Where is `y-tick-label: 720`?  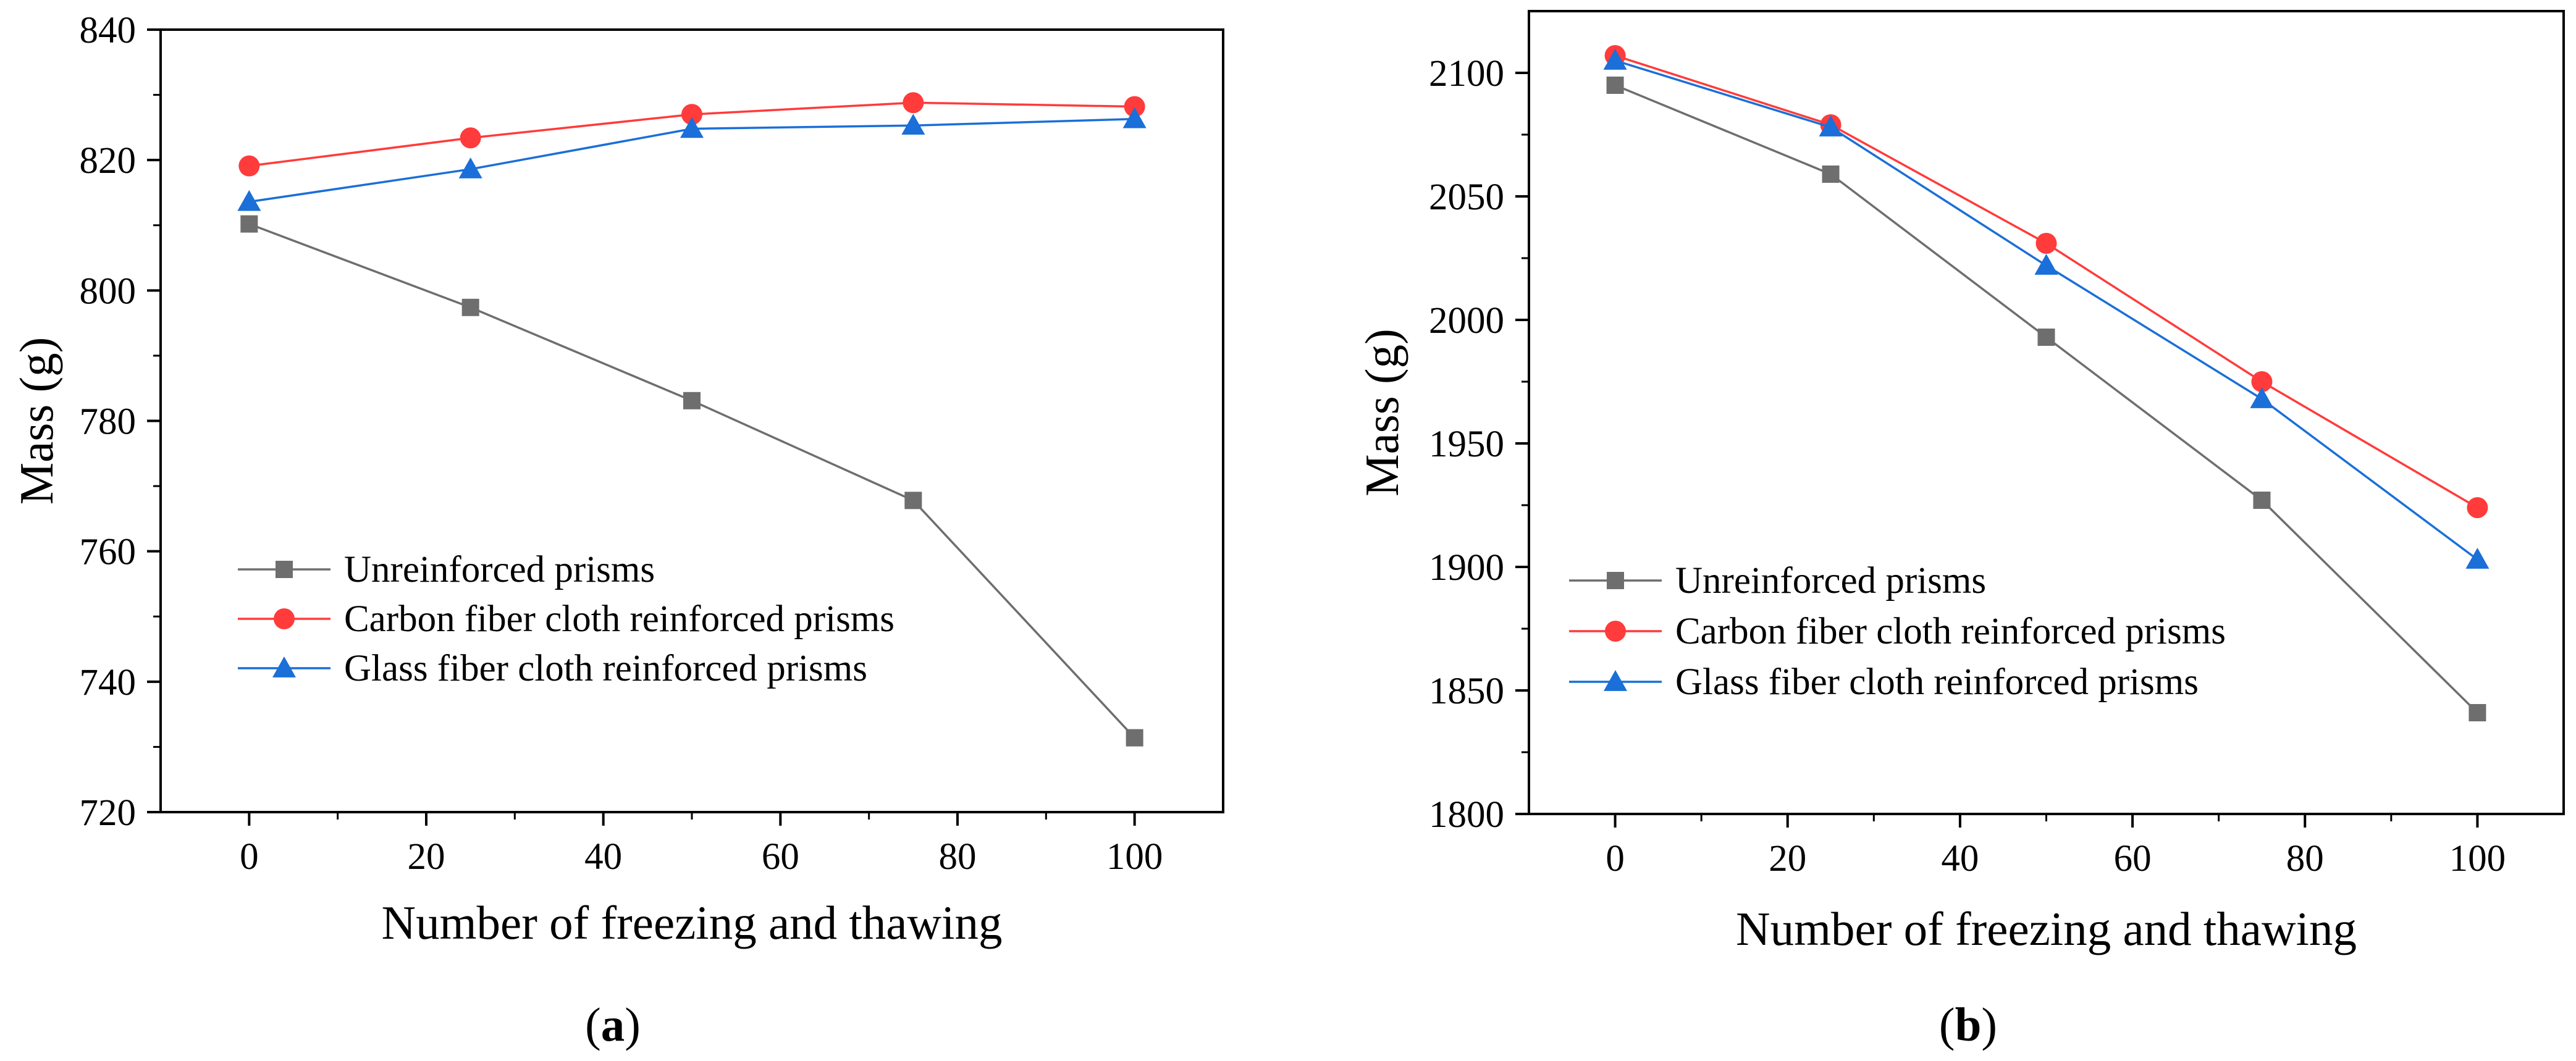 y-tick-label: 720 is located at coordinates (108, 813).